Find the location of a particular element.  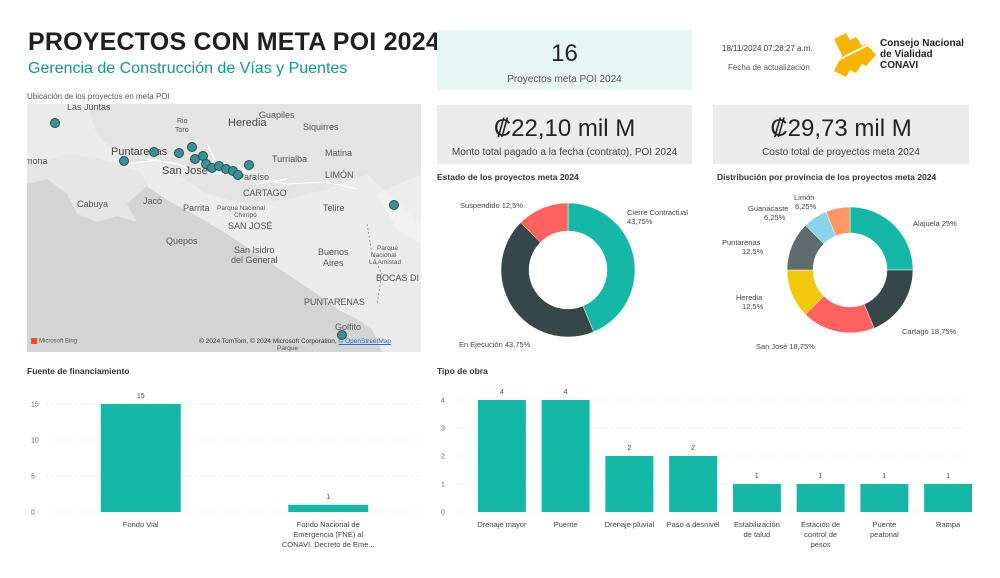

map-label: La Amistad is located at coordinates (385, 262).